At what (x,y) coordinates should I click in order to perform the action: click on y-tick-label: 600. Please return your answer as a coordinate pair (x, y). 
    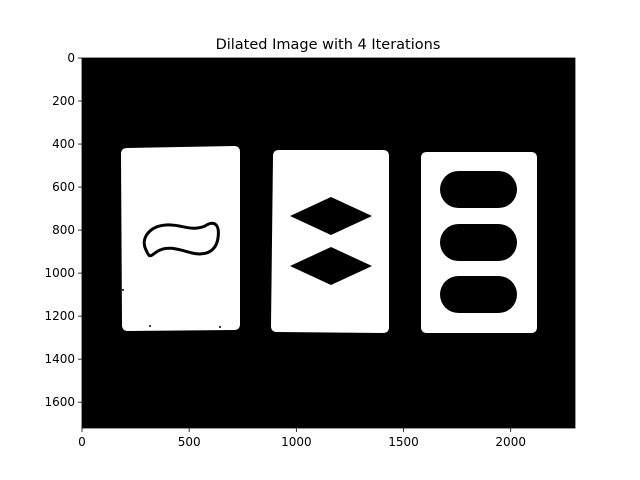
    Looking at the image, I should click on (63, 187).